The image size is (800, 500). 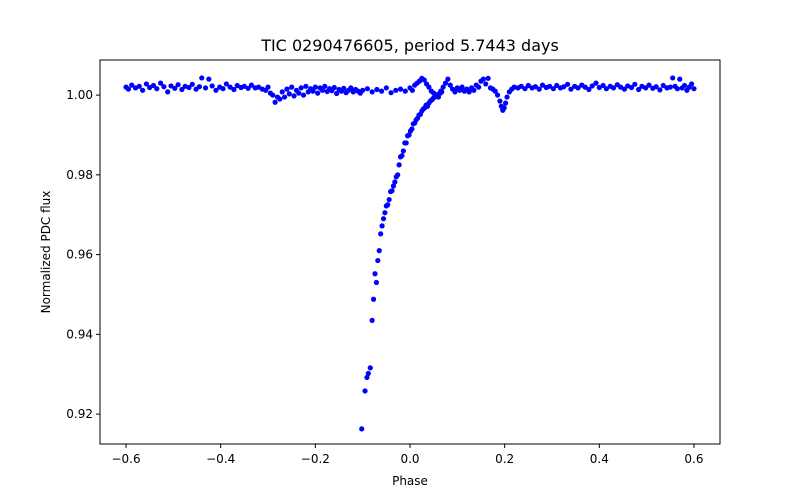 What do you see at coordinates (125, 459) in the screenshot?
I see `x-tick-label: −0.6` at bounding box center [125, 459].